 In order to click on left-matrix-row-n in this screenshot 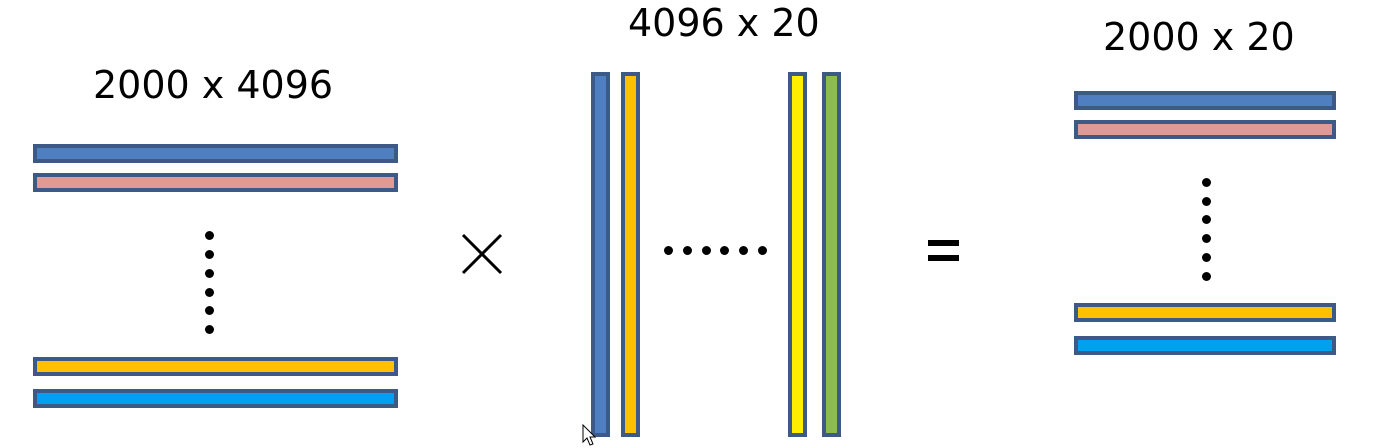, I will do `click(215, 398)`.